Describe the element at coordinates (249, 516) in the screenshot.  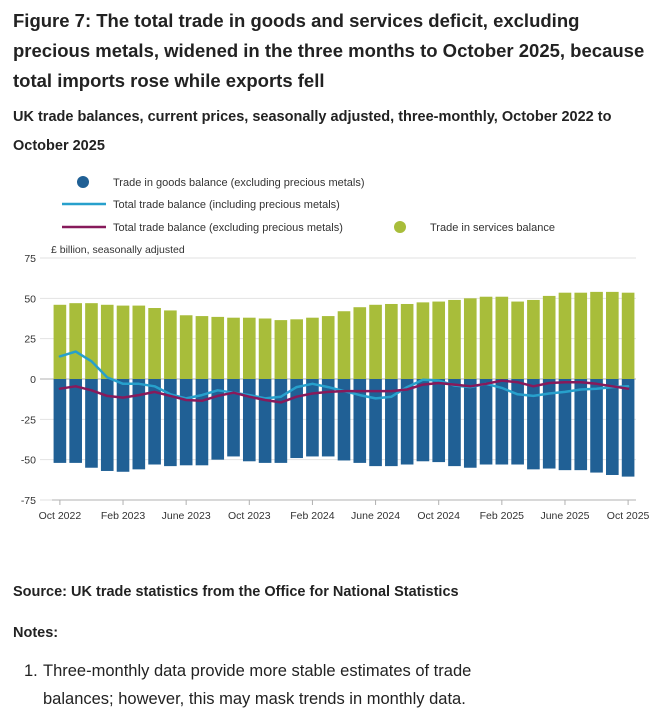
I see `x-tick-label: Oct 2023` at that location.